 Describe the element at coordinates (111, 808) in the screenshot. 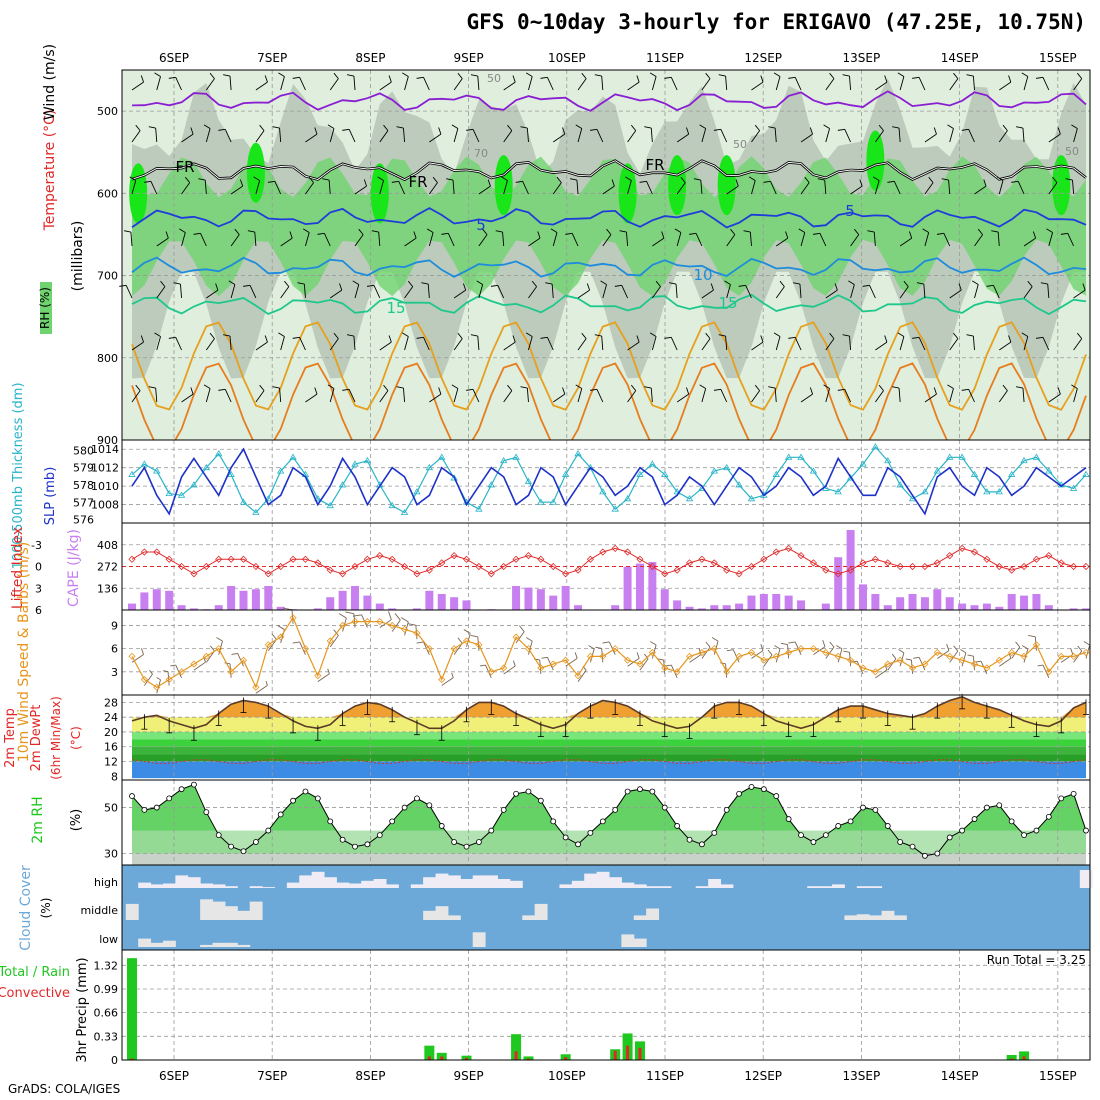

I see `rh-tick: 50` at that location.